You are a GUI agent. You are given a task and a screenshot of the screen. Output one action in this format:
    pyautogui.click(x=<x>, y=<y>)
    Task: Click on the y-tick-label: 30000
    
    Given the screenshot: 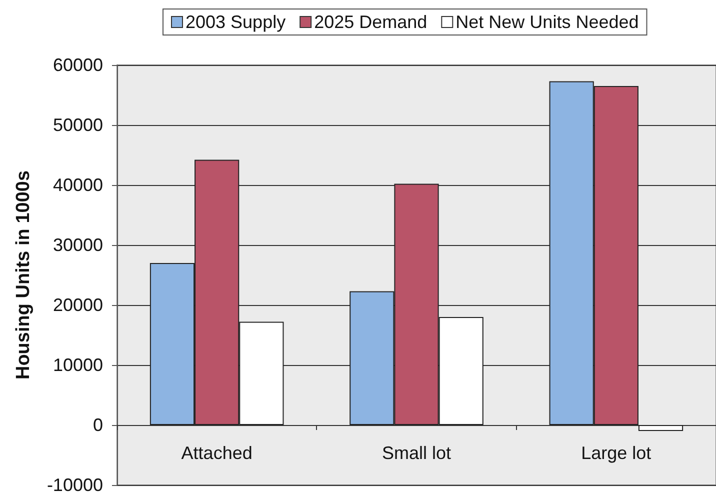 What is the action you would take?
    pyautogui.click(x=77, y=245)
    